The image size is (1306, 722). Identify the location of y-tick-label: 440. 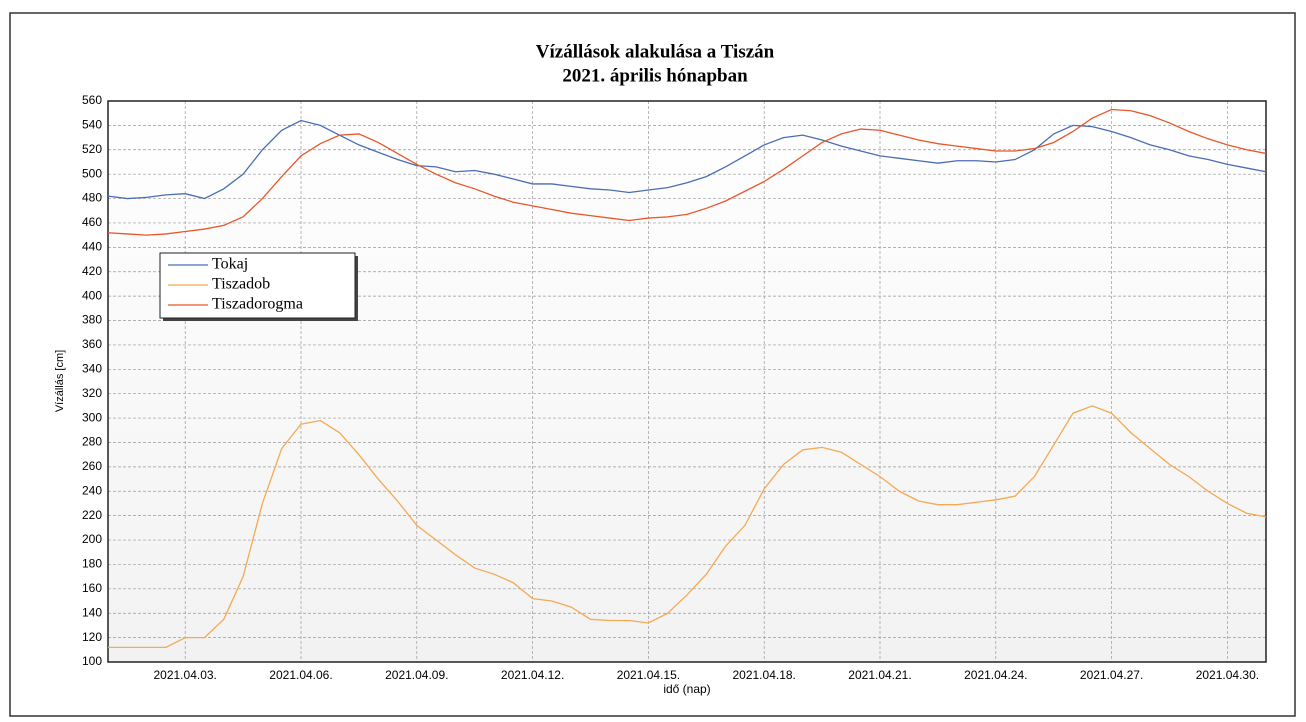
(92, 247).